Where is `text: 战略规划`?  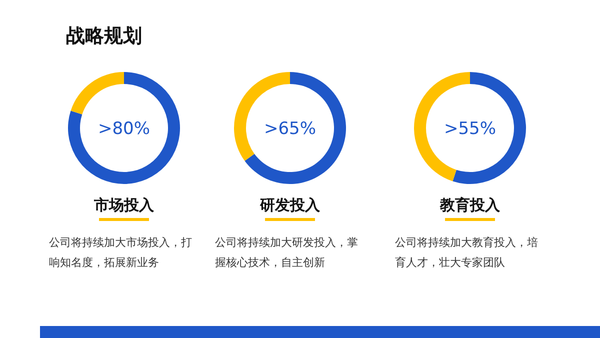 text: 战略规划 is located at coordinates (104, 36).